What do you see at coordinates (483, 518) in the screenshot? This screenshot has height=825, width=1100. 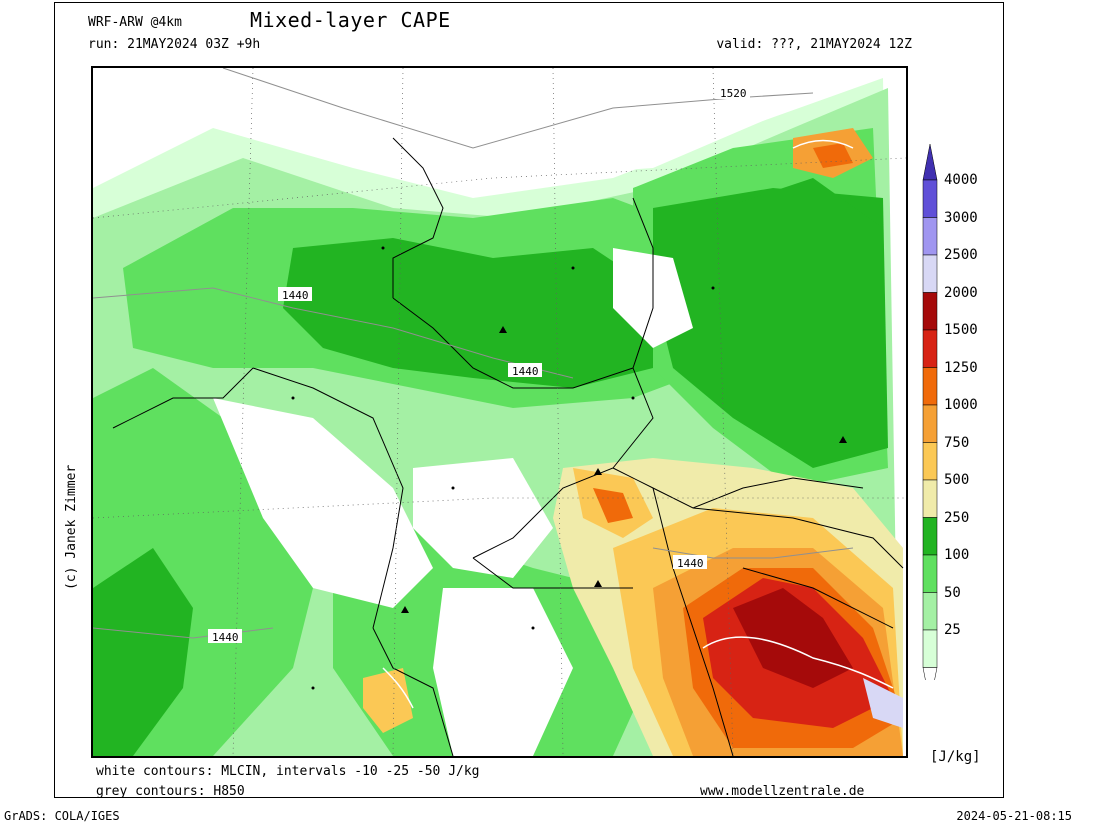 I see `low-cape-germany` at bounding box center [483, 518].